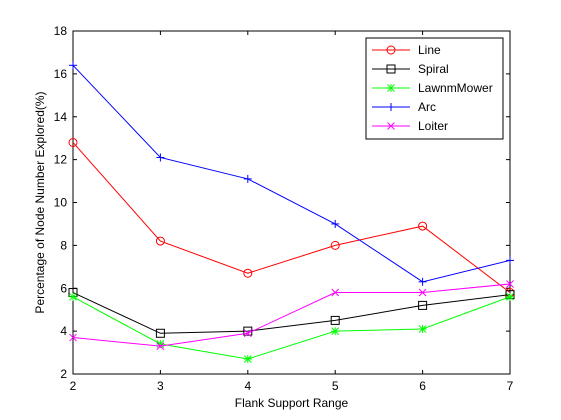 The height and width of the screenshot is (420, 561). I want to click on legend-label: LawnmMower, so click(455, 88).